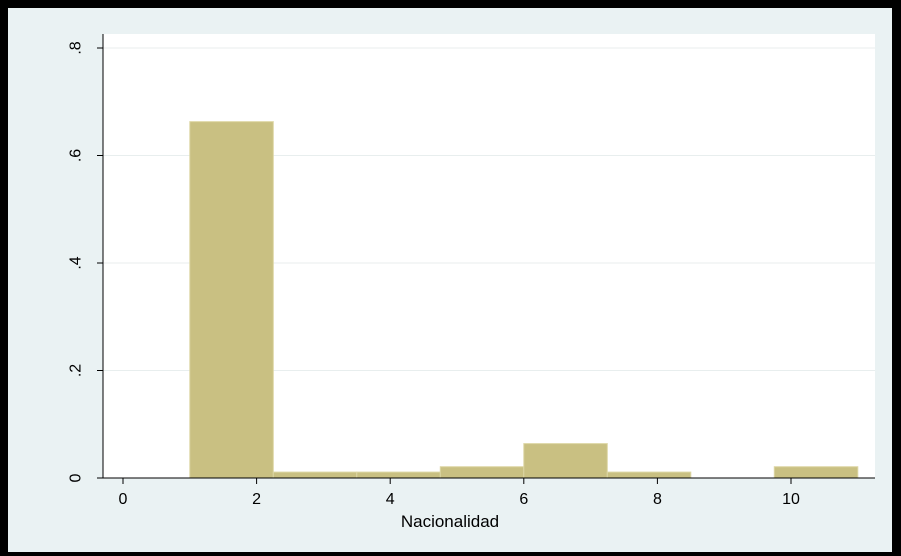 The image size is (901, 556). I want to click on y-tick-label-4: .8, so click(76, 47).